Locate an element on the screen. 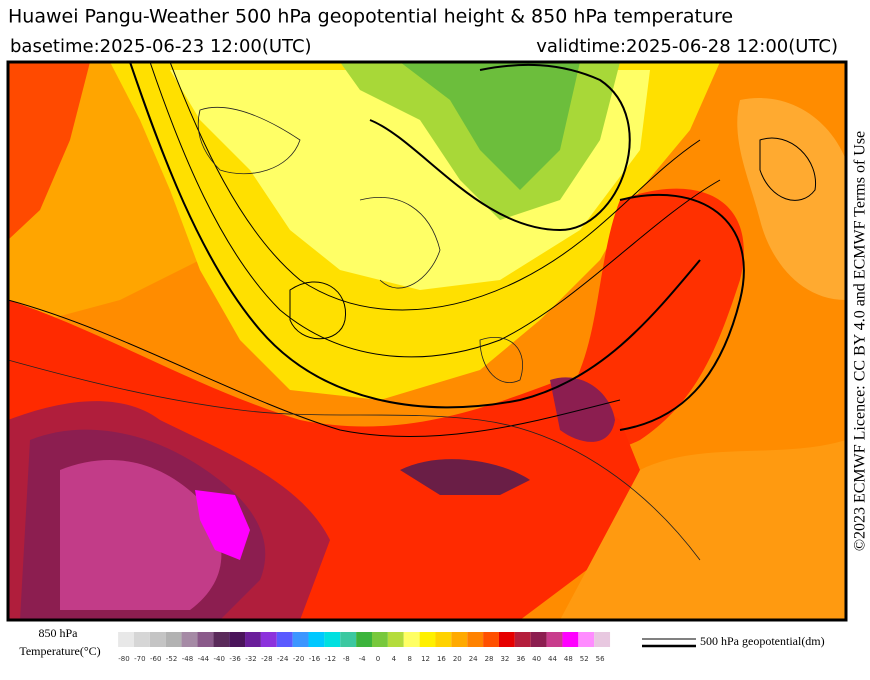 This screenshot has width=870, height=680. colorbar-tick-label: 24 is located at coordinates (473, 659).